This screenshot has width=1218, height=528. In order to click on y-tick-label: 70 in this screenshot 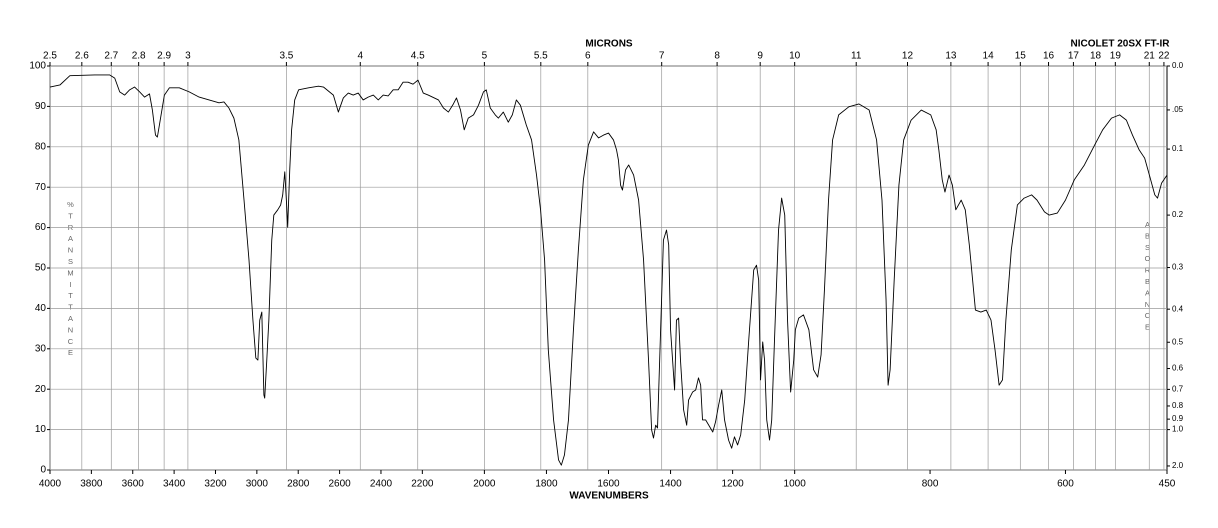, I will do `click(41, 187)`.